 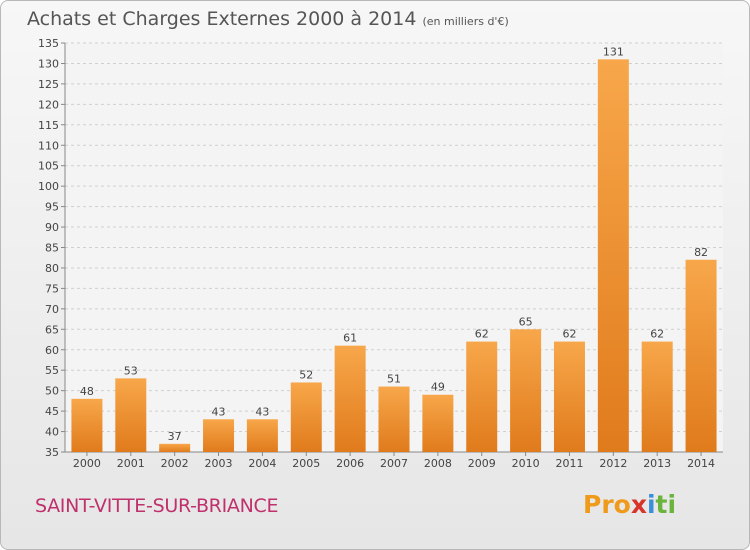 What do you see at coordinates (48, 166) in the screenshot?
I see `y-tick-label: 105` at bounding box center [48, 166].